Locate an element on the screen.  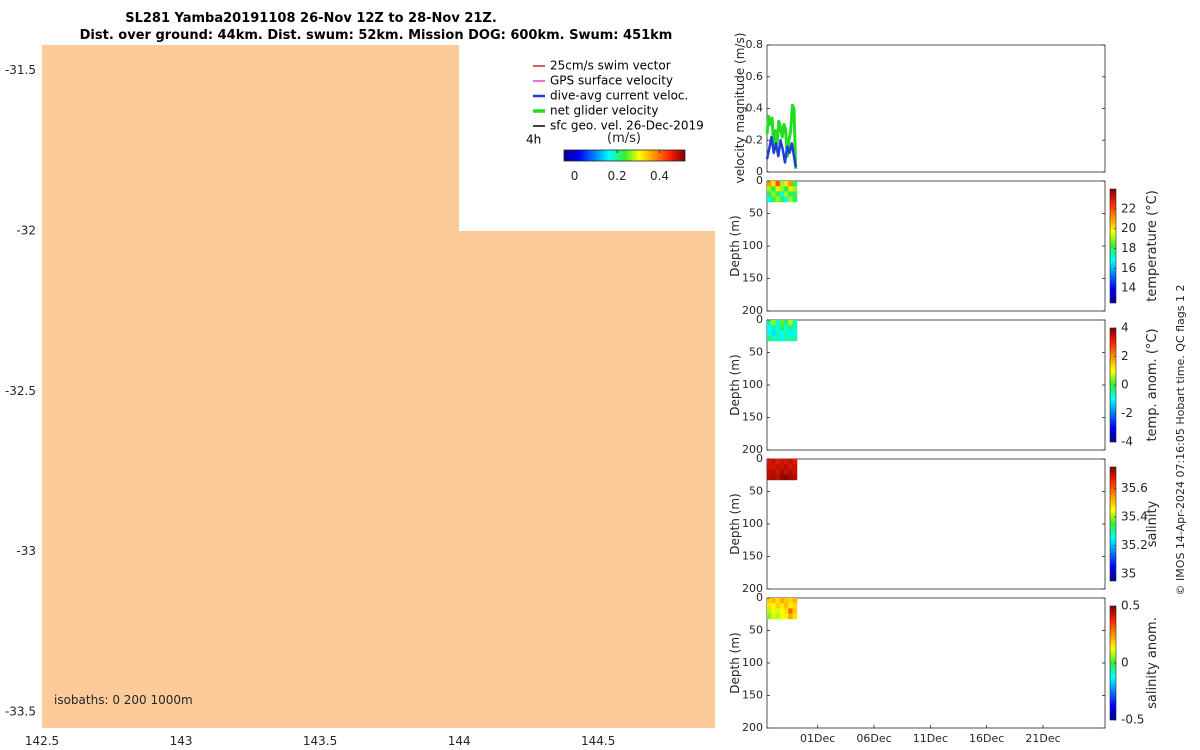
colorbar-tick-label: 4 is located at coordinates (1125, 328).